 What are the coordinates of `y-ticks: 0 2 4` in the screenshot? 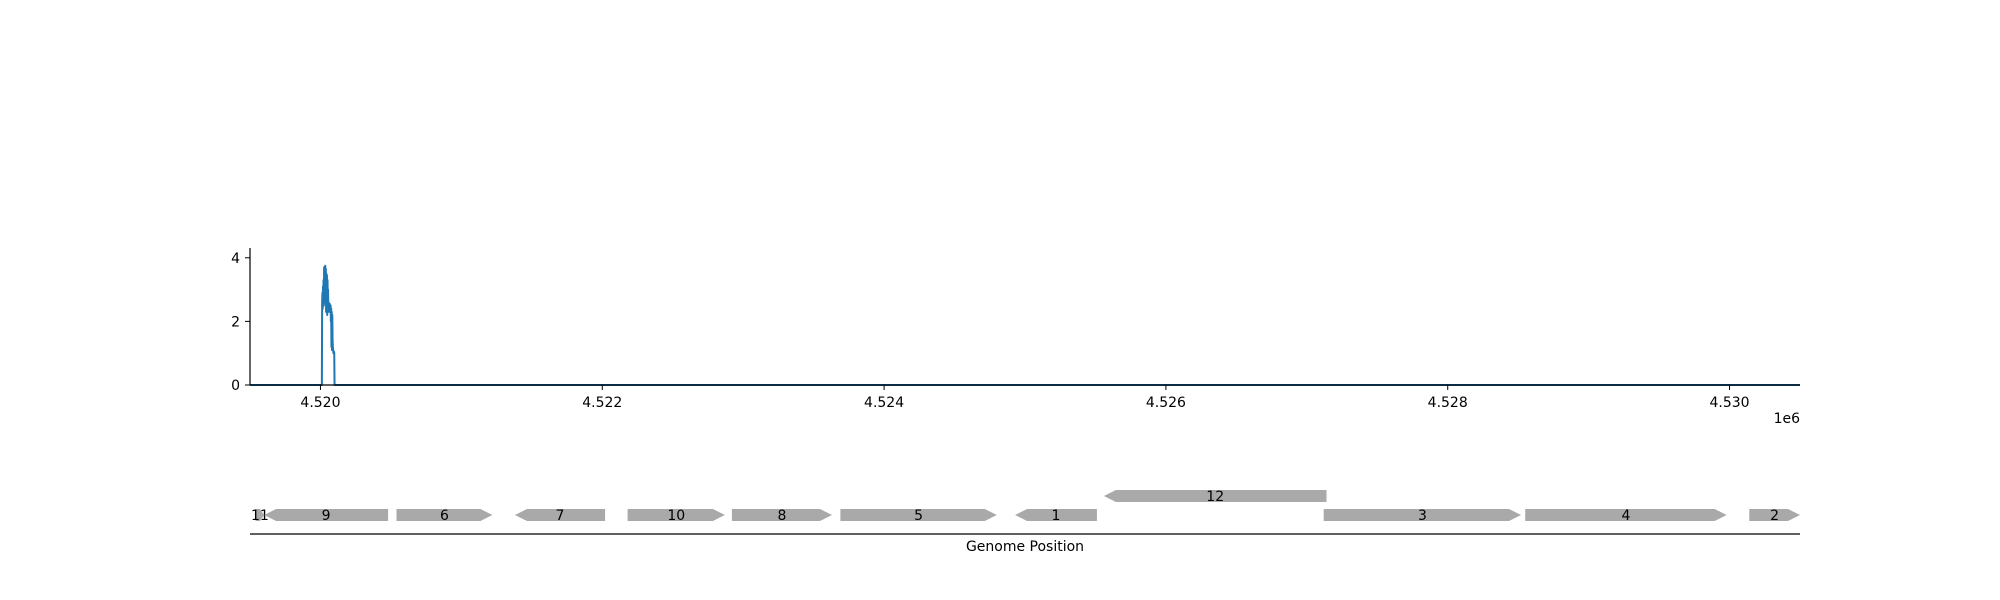 It's located at (240, 322).